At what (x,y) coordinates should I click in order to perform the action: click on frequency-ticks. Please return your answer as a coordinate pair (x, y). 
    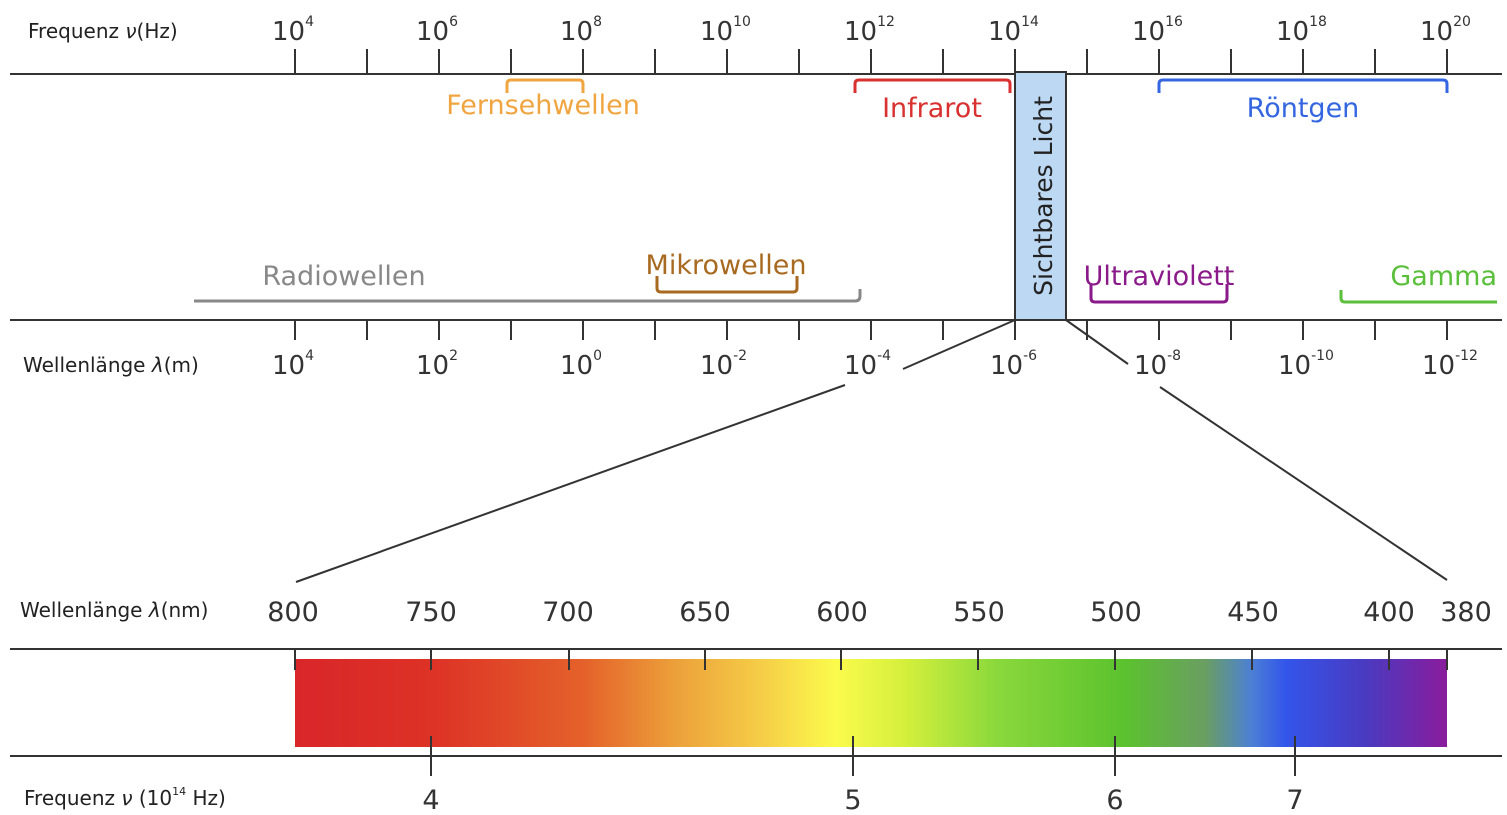
    Looking at the image, I should click on (871, 61).